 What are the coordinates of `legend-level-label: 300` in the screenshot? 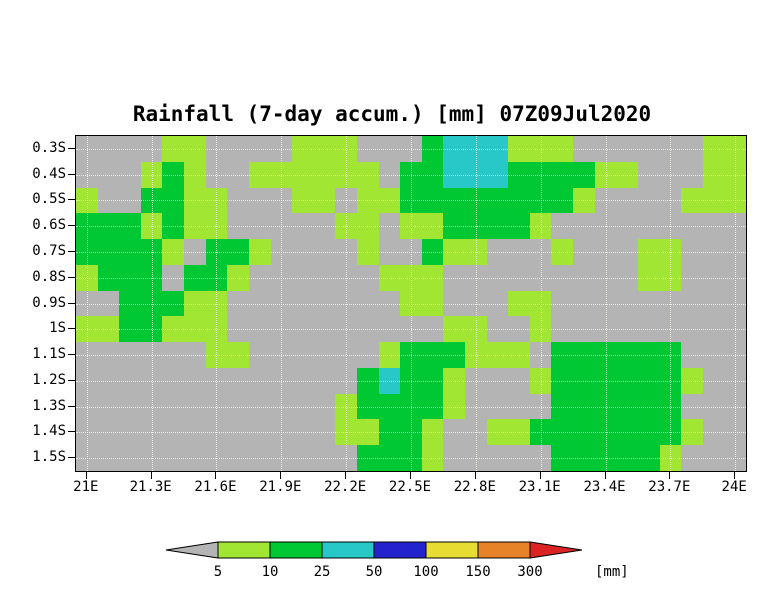 It's located at (529, 572).